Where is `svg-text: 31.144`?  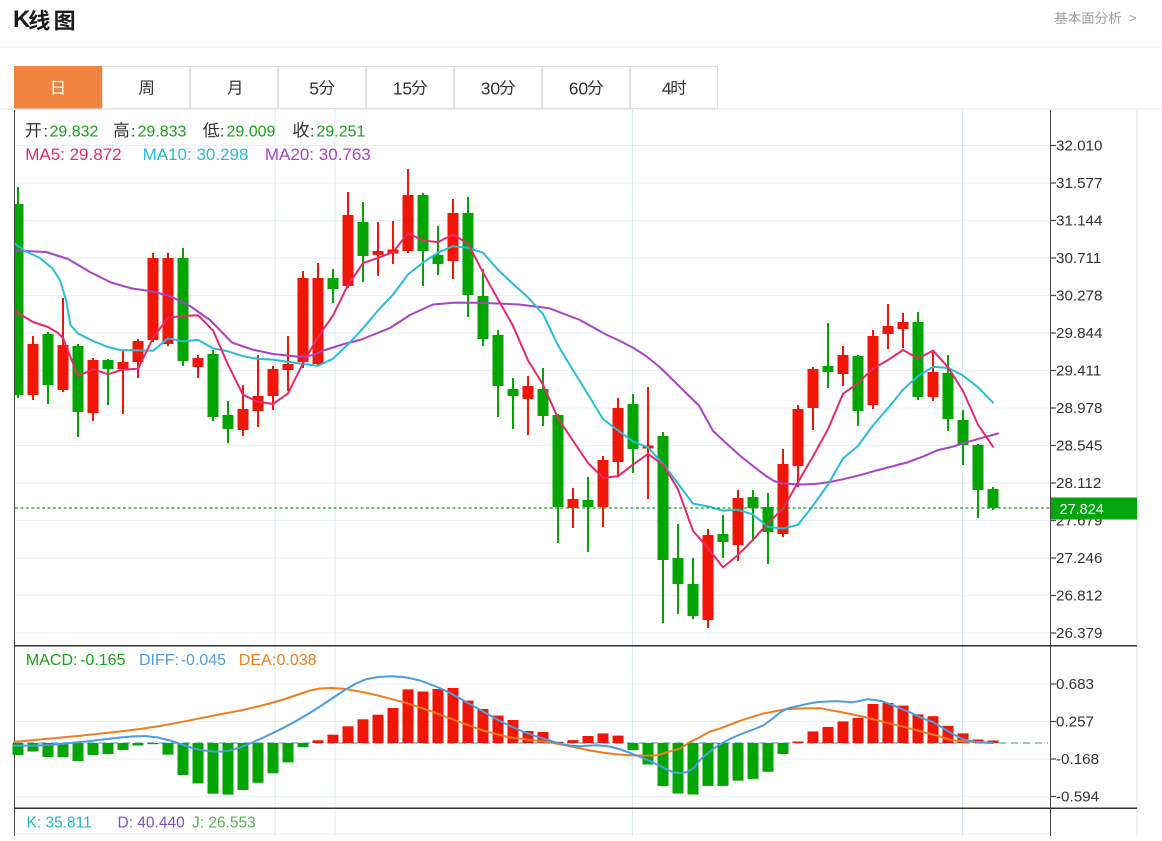 svg-text: 31.144 is located at coordinates (1079, 221).